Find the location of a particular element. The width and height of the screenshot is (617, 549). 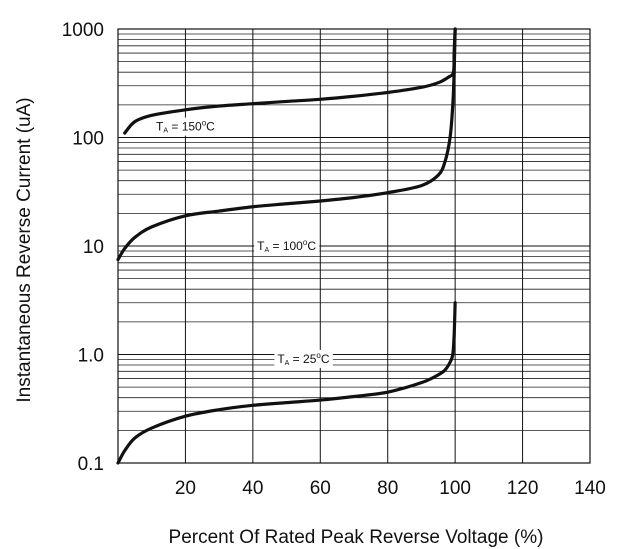

y-axis-title: Instantaneous Reverse Current (uA) is located at coordinates (24, 249).